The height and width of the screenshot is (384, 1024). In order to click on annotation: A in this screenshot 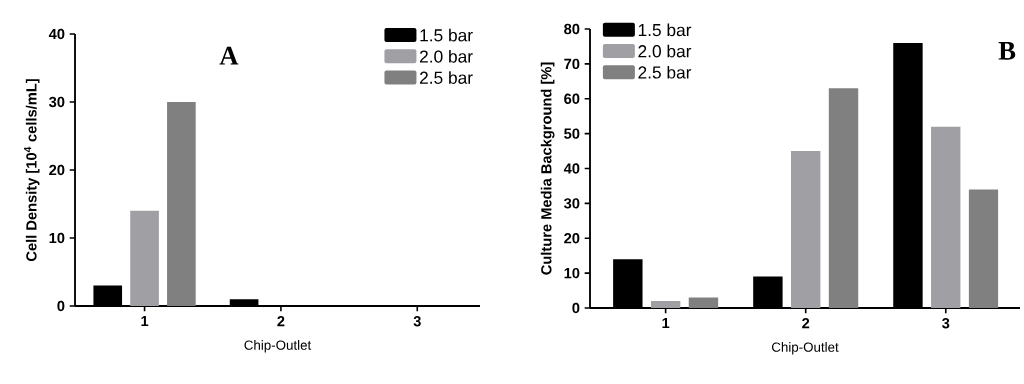, I will do `click(229, 55)`.